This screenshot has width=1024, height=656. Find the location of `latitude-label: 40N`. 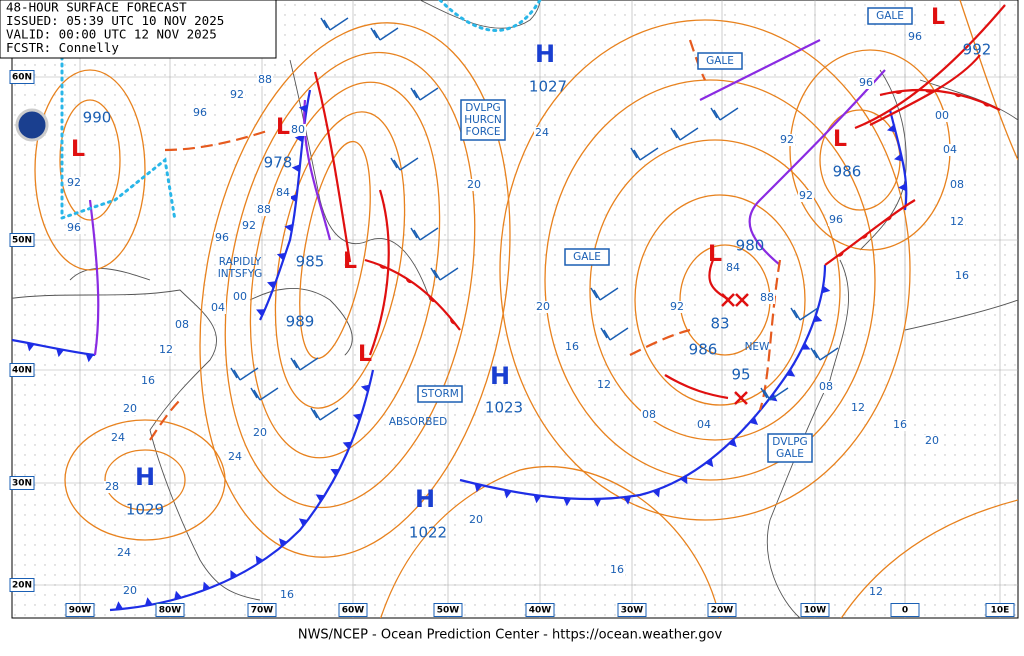

latitude-label: 40N is located at coordinates (22, 371).